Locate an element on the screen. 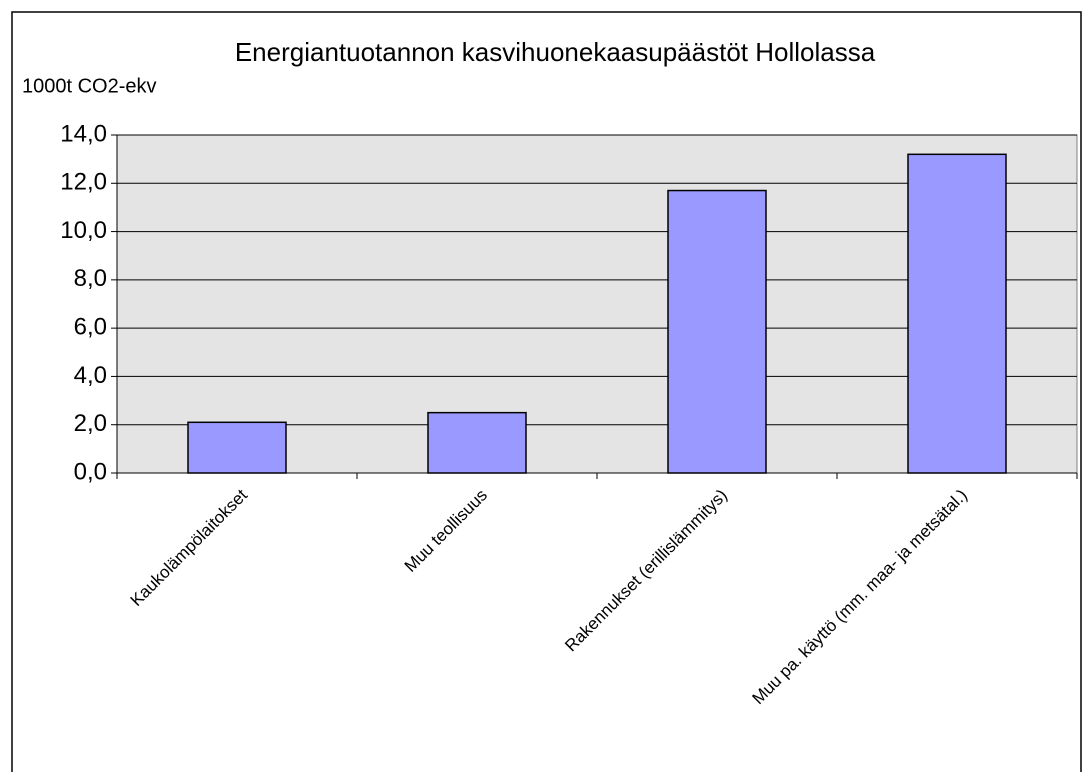  y-tick-label: 0,0 is located at coordinates (90, 471).